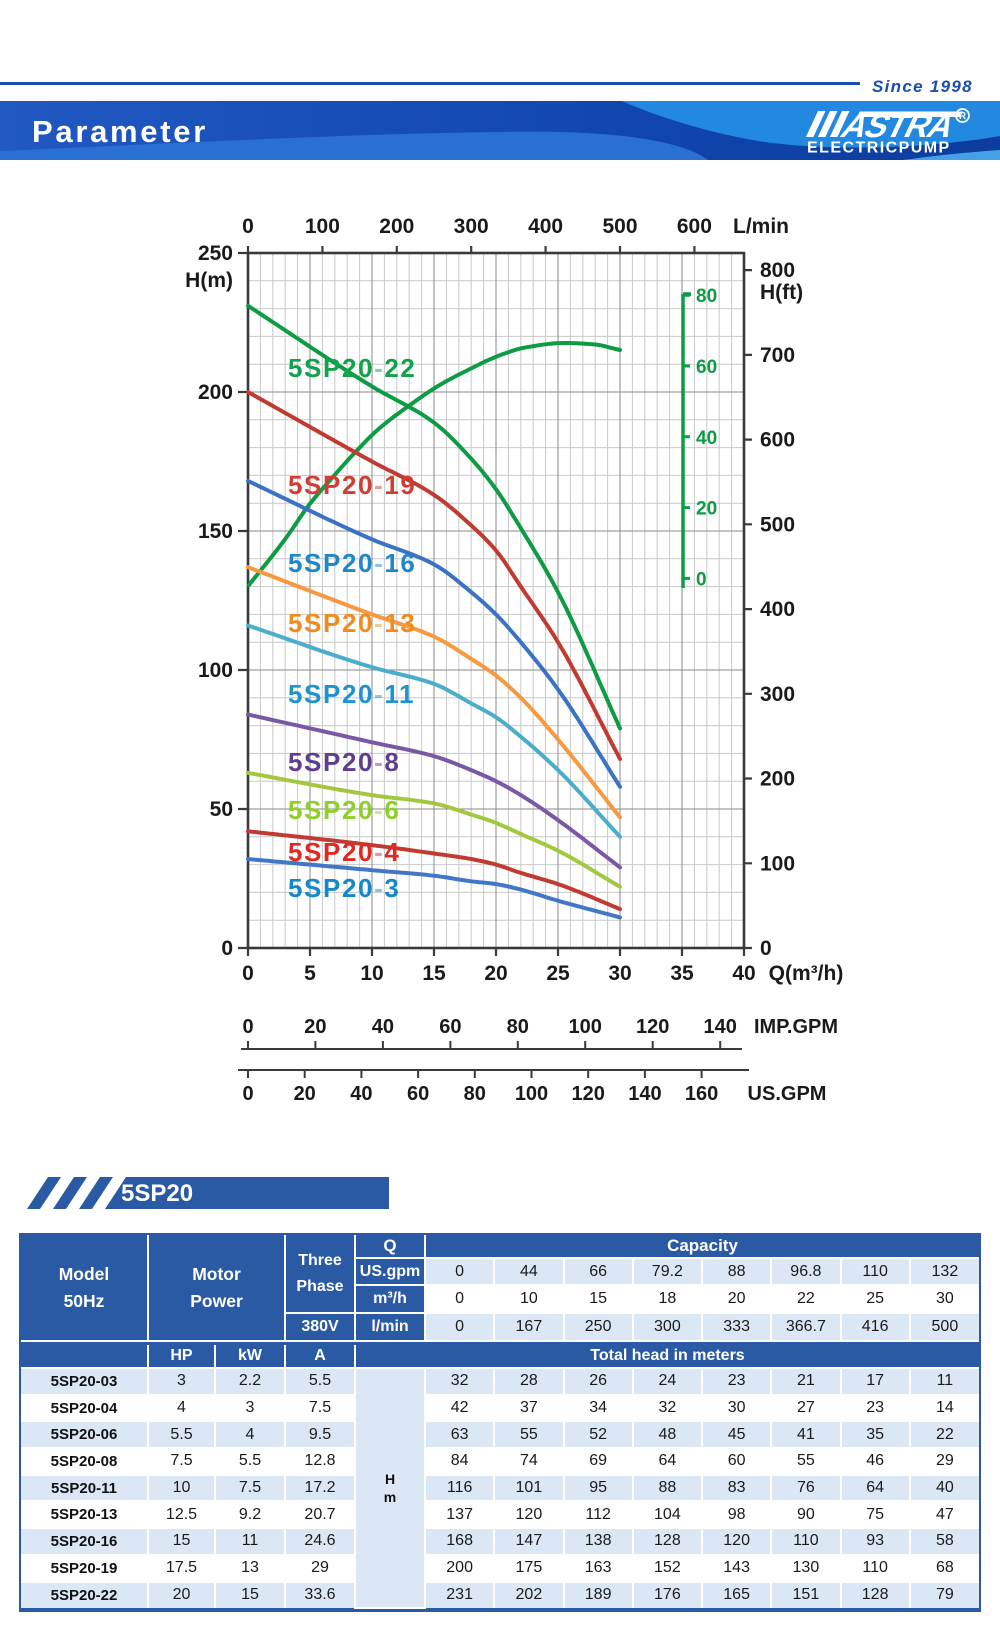 This screenshot has width=1000, height=1643. Describe the element at coordinates (619, 973) in the screenshot. I see `svg-text: 30` at that location.